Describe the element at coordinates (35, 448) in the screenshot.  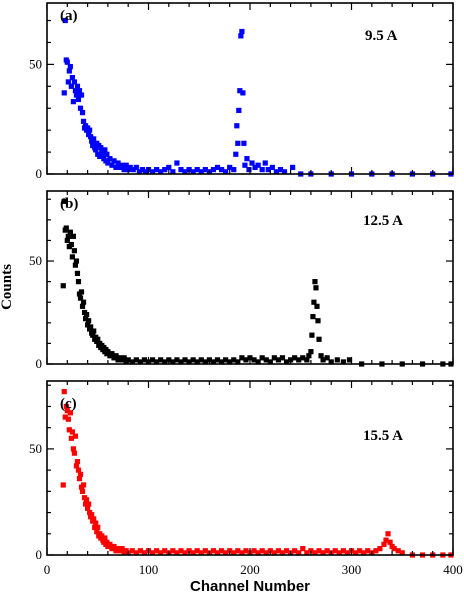
I see `y-tick-label: 50` at that location.